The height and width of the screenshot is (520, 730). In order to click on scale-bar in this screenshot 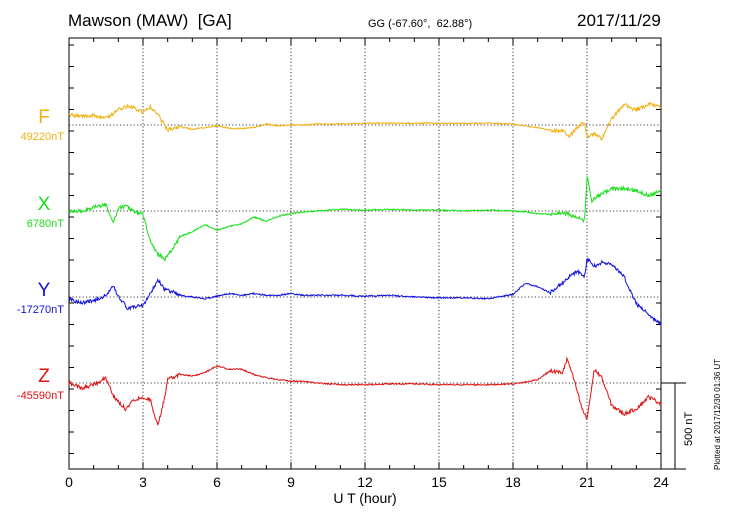, I will do `click(673, 426)`.